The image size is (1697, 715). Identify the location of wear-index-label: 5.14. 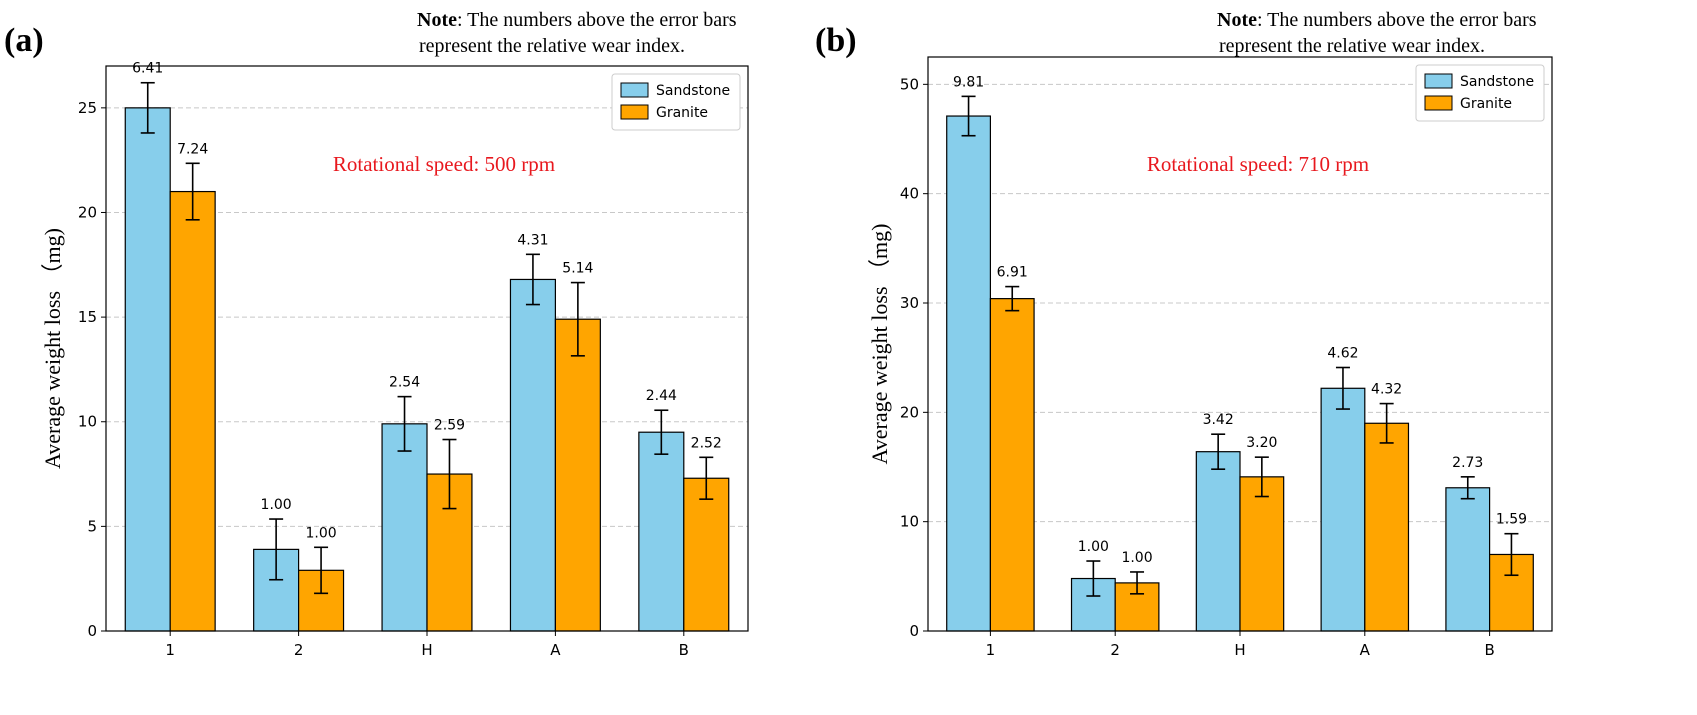
(577, 269).